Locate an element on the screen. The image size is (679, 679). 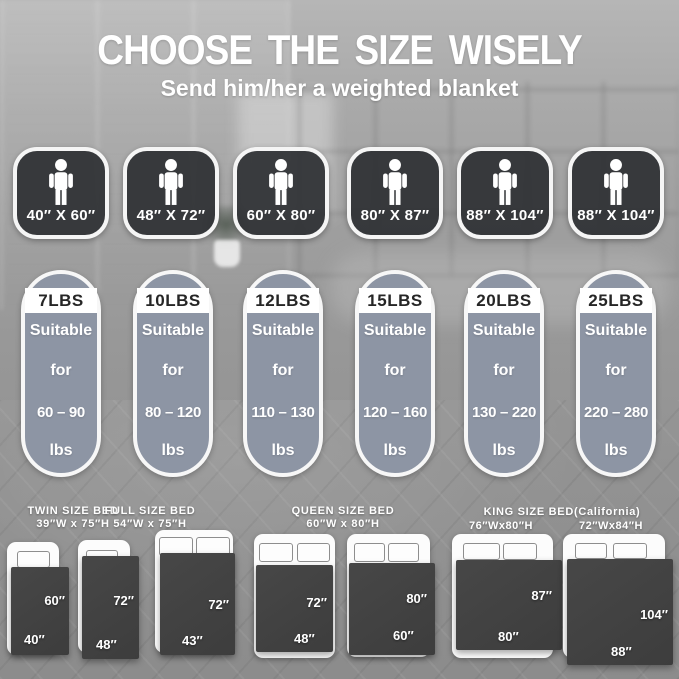
bed-group-name: FULL SIZE BED is located at coordinates (150, 511).